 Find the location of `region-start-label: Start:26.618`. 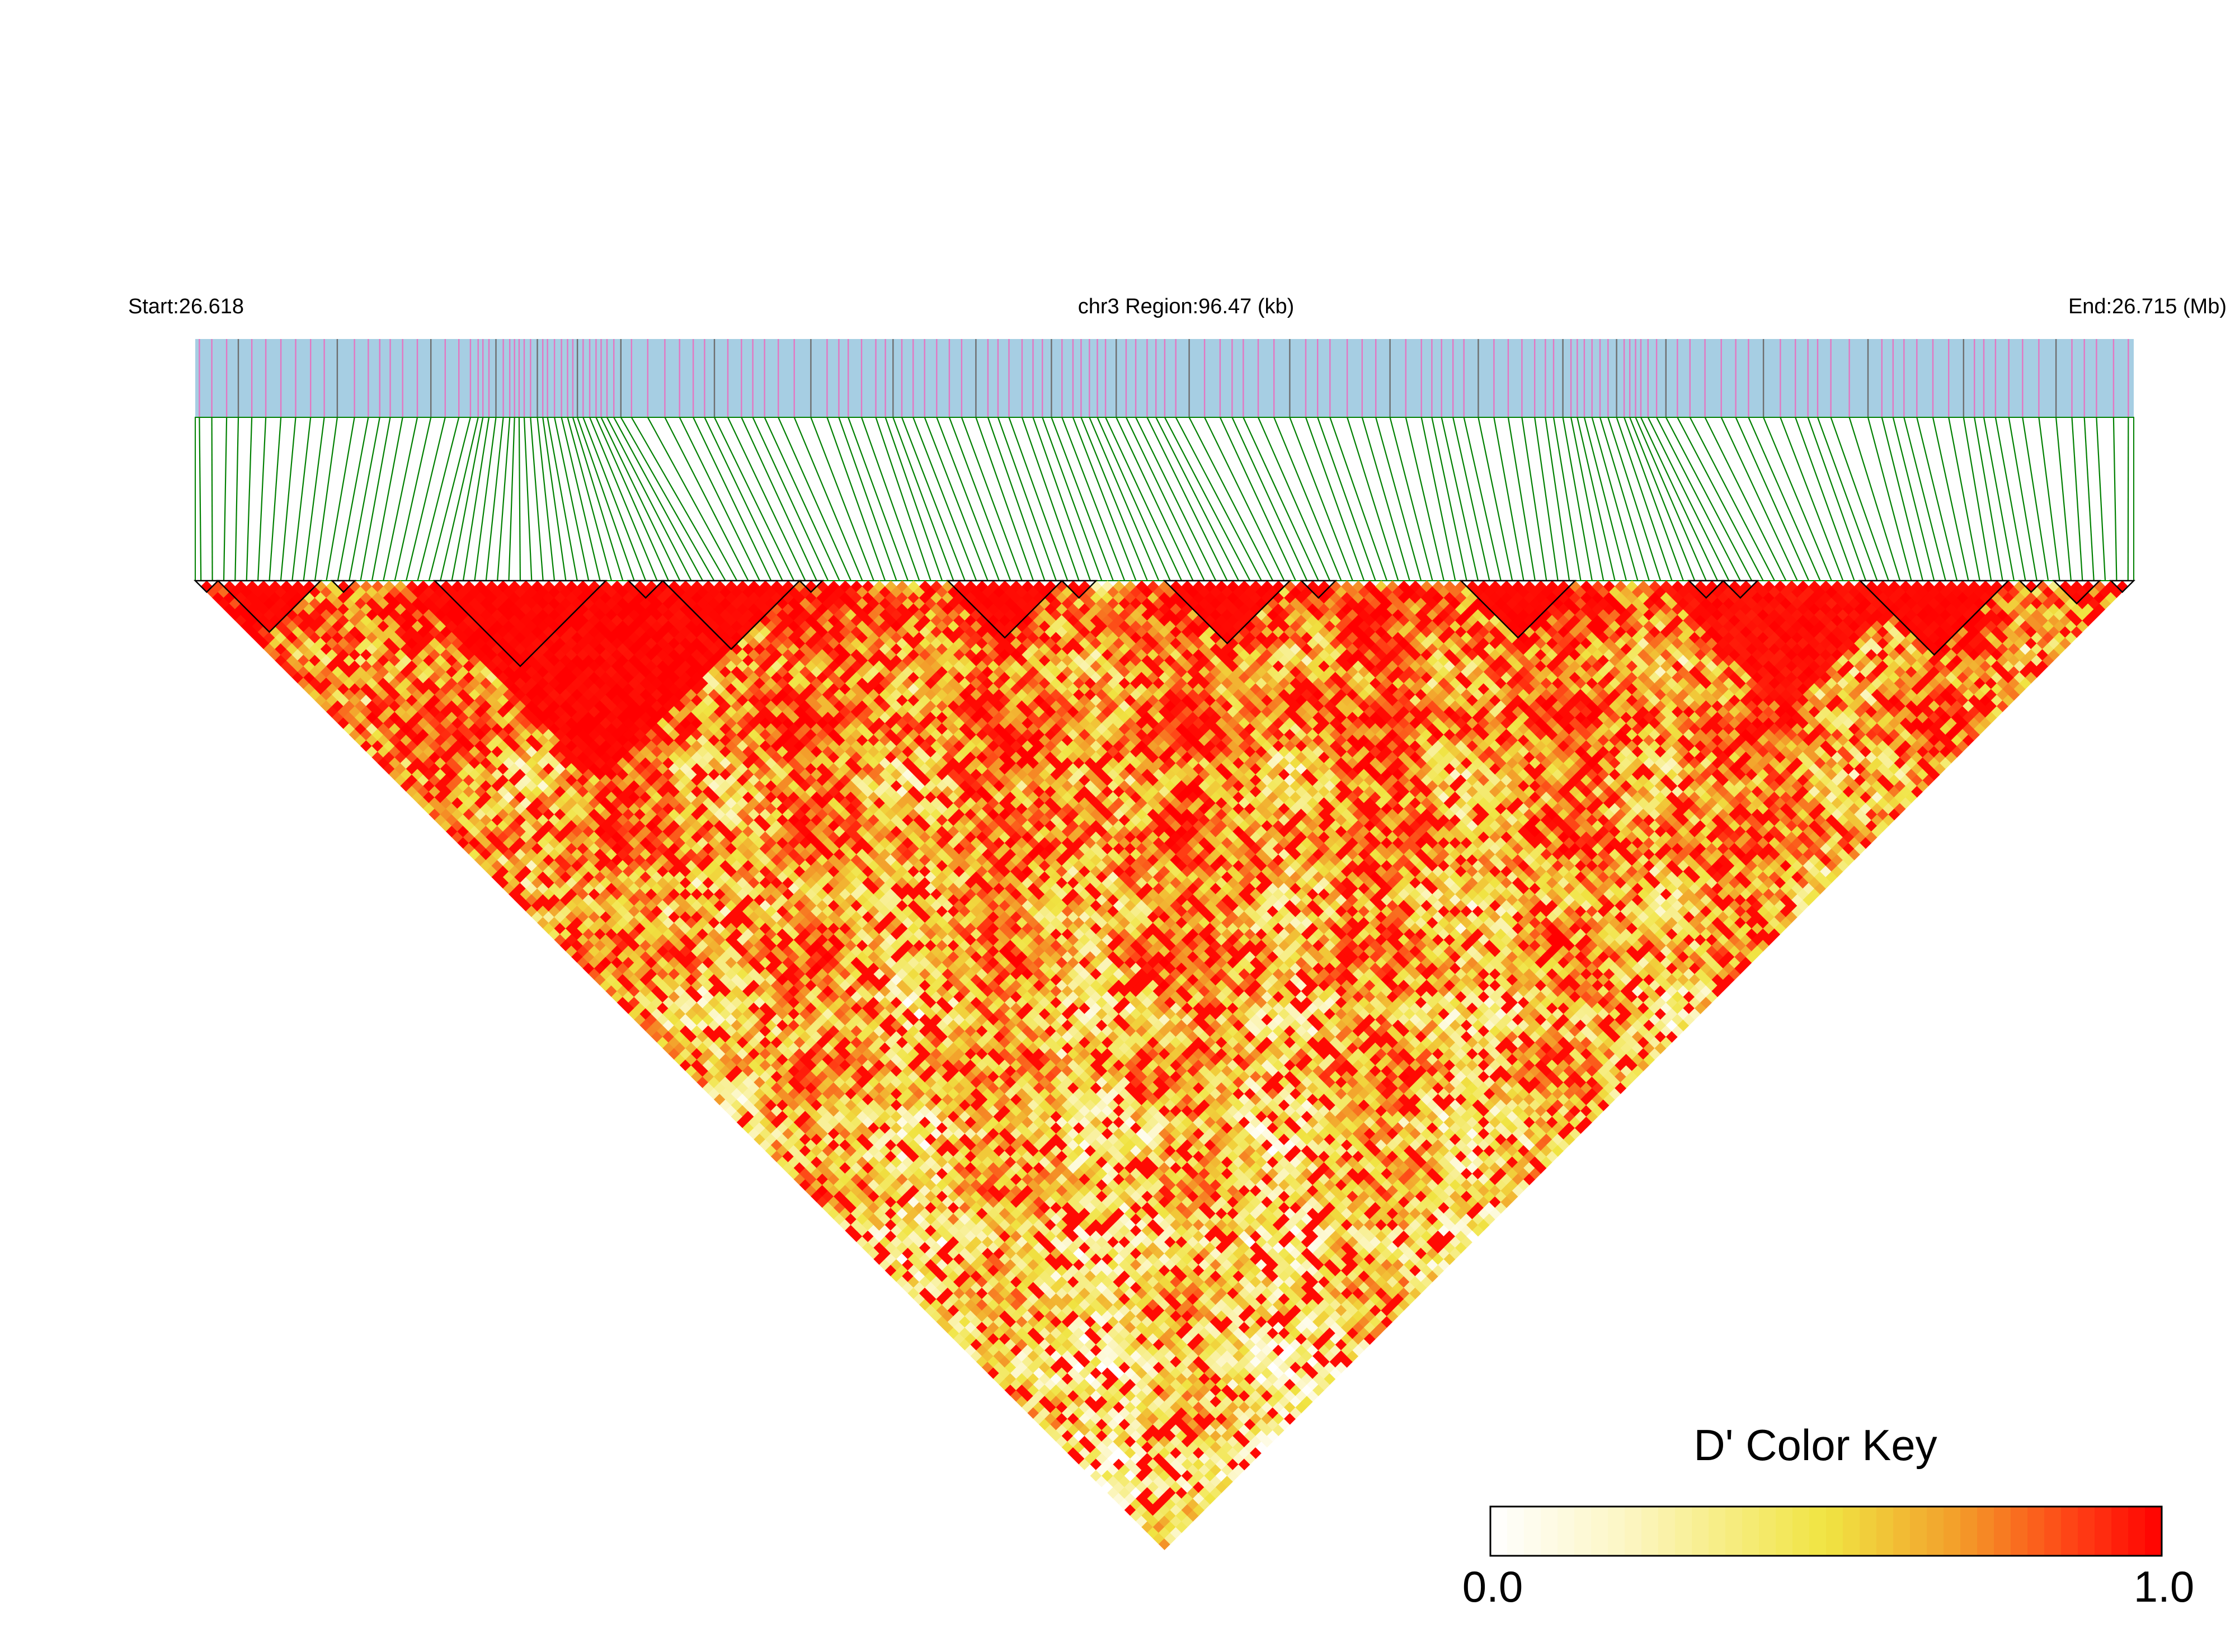

region-start-label: Start:26.618 is located at coordinates (186, 306).